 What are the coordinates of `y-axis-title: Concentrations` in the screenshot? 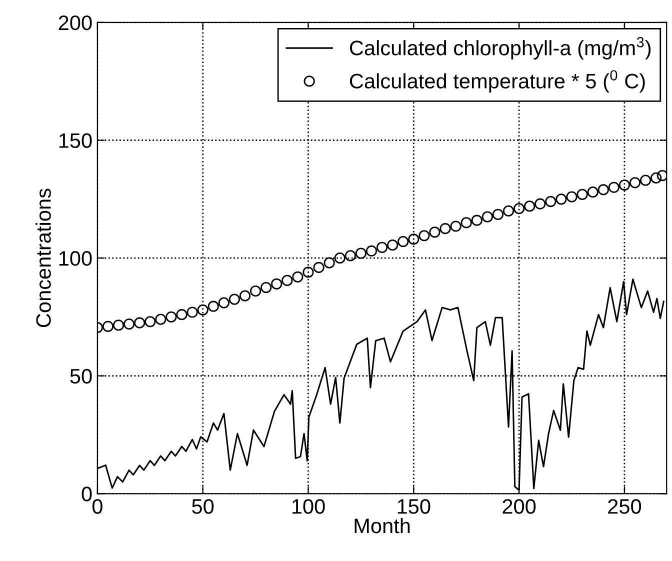 It's located at (43, 258).